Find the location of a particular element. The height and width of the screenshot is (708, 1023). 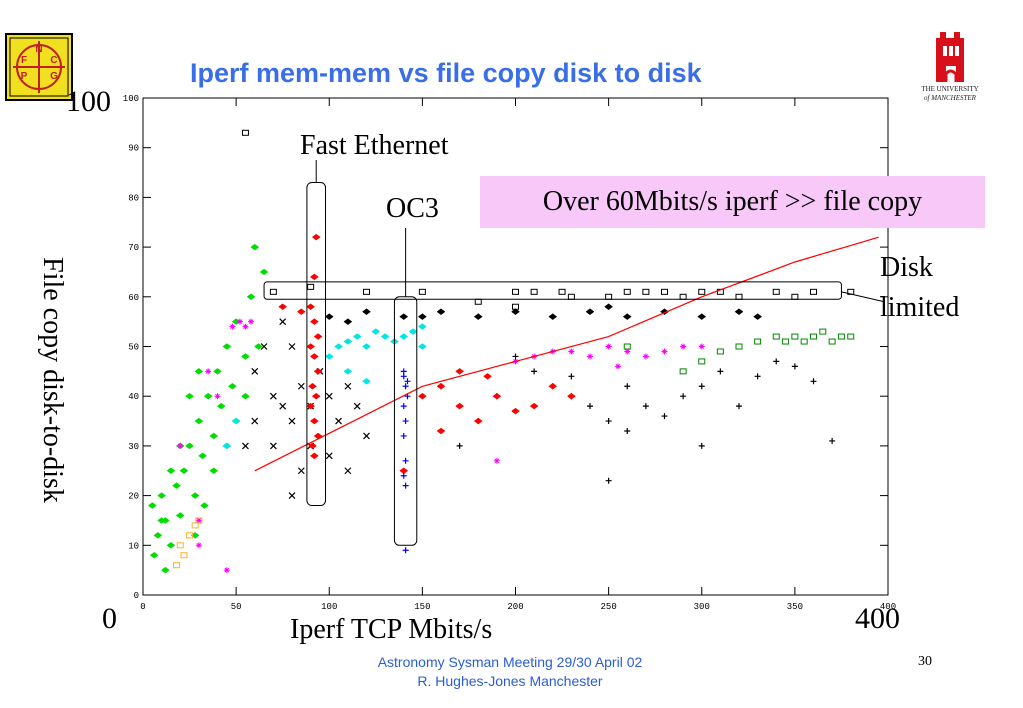

x-tick-label: 200 is located at coordinates (515, 607).